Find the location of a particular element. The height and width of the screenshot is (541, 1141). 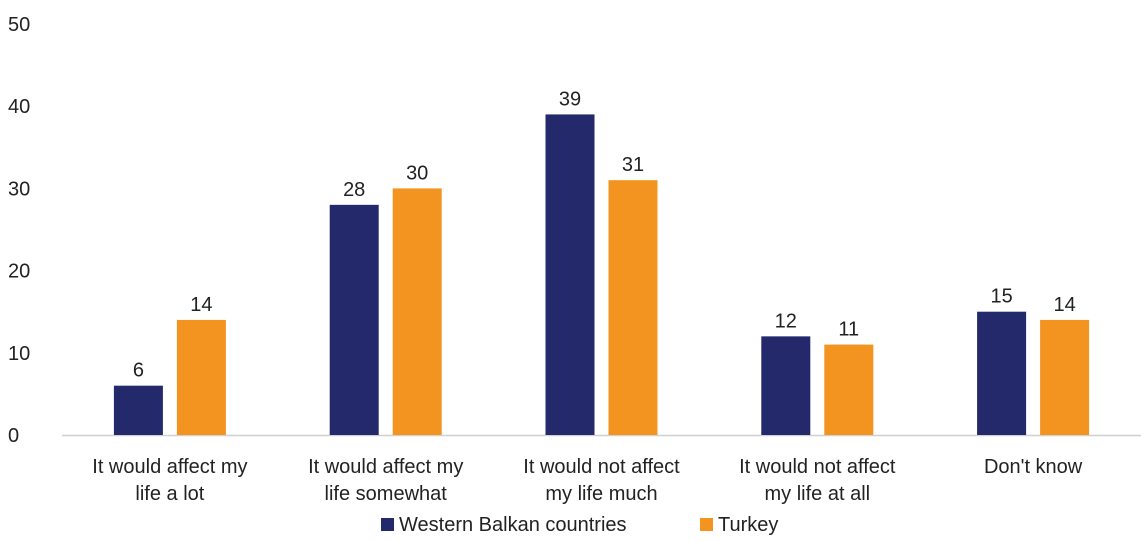

y-tick-label: 40 is located at coordinates (19, 107).